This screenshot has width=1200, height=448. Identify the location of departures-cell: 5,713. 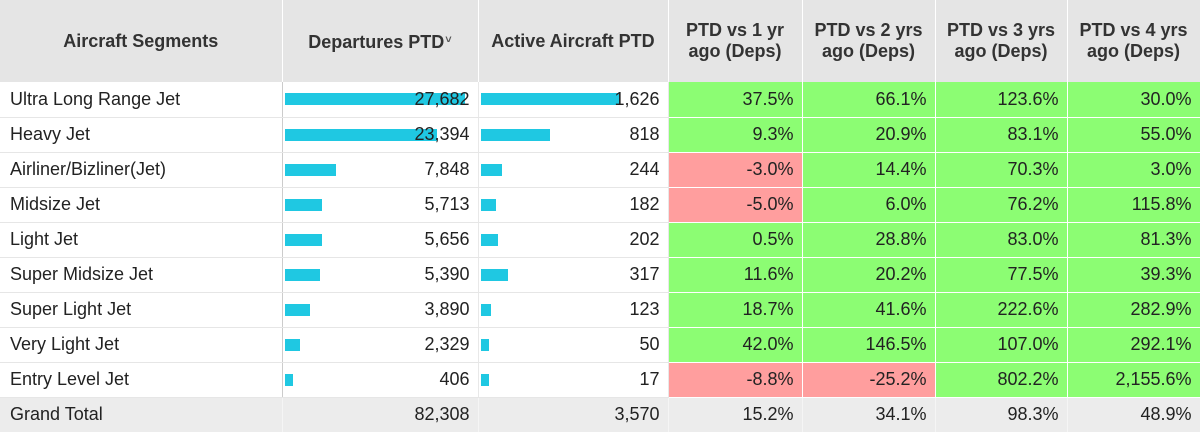
(380, 205).